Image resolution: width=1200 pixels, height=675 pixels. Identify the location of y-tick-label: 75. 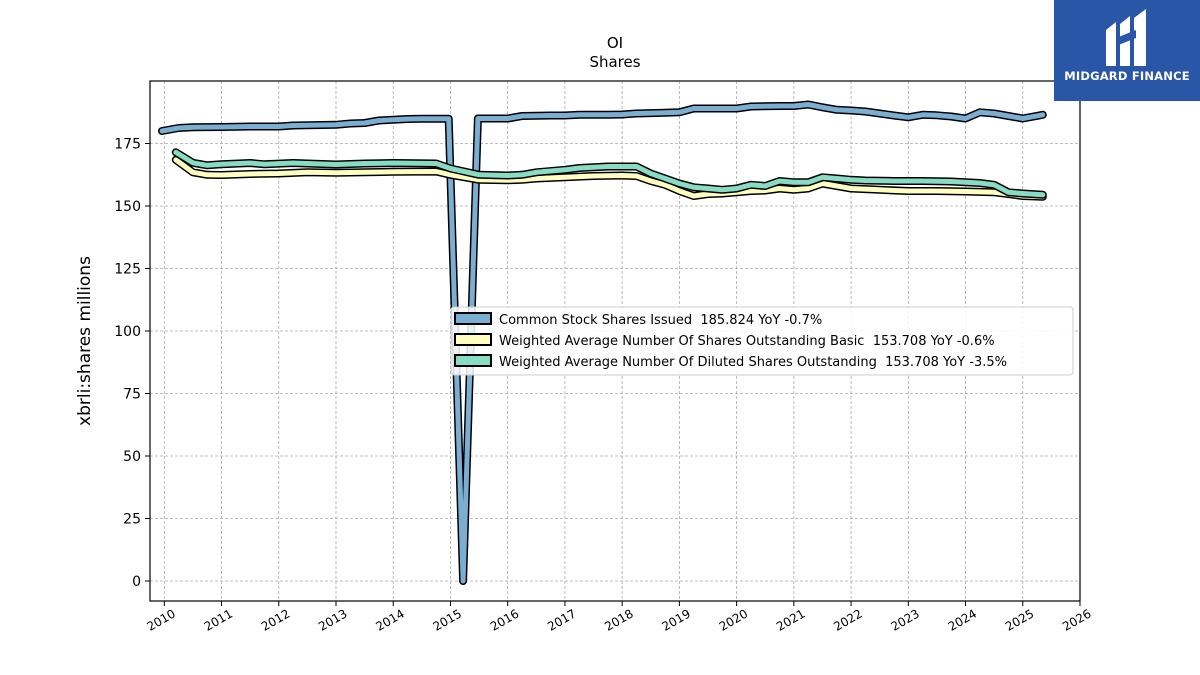
(132, 395).